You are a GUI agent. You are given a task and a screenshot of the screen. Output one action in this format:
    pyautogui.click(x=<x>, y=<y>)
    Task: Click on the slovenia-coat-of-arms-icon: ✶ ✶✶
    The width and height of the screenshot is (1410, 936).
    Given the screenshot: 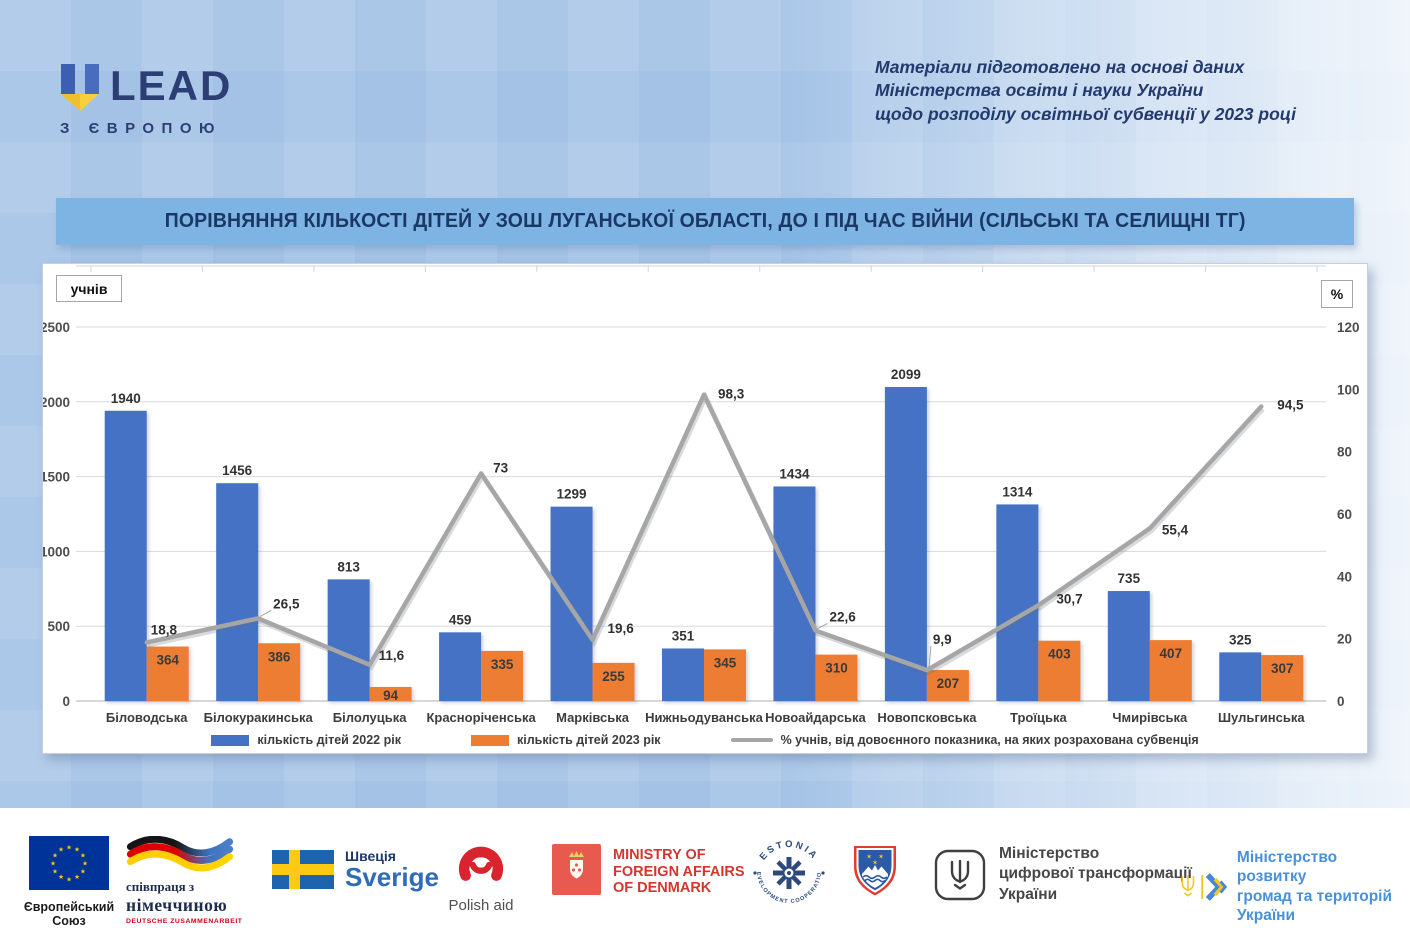 What is the action you would take?
    pyautogui.click(x=875, y=871)
    